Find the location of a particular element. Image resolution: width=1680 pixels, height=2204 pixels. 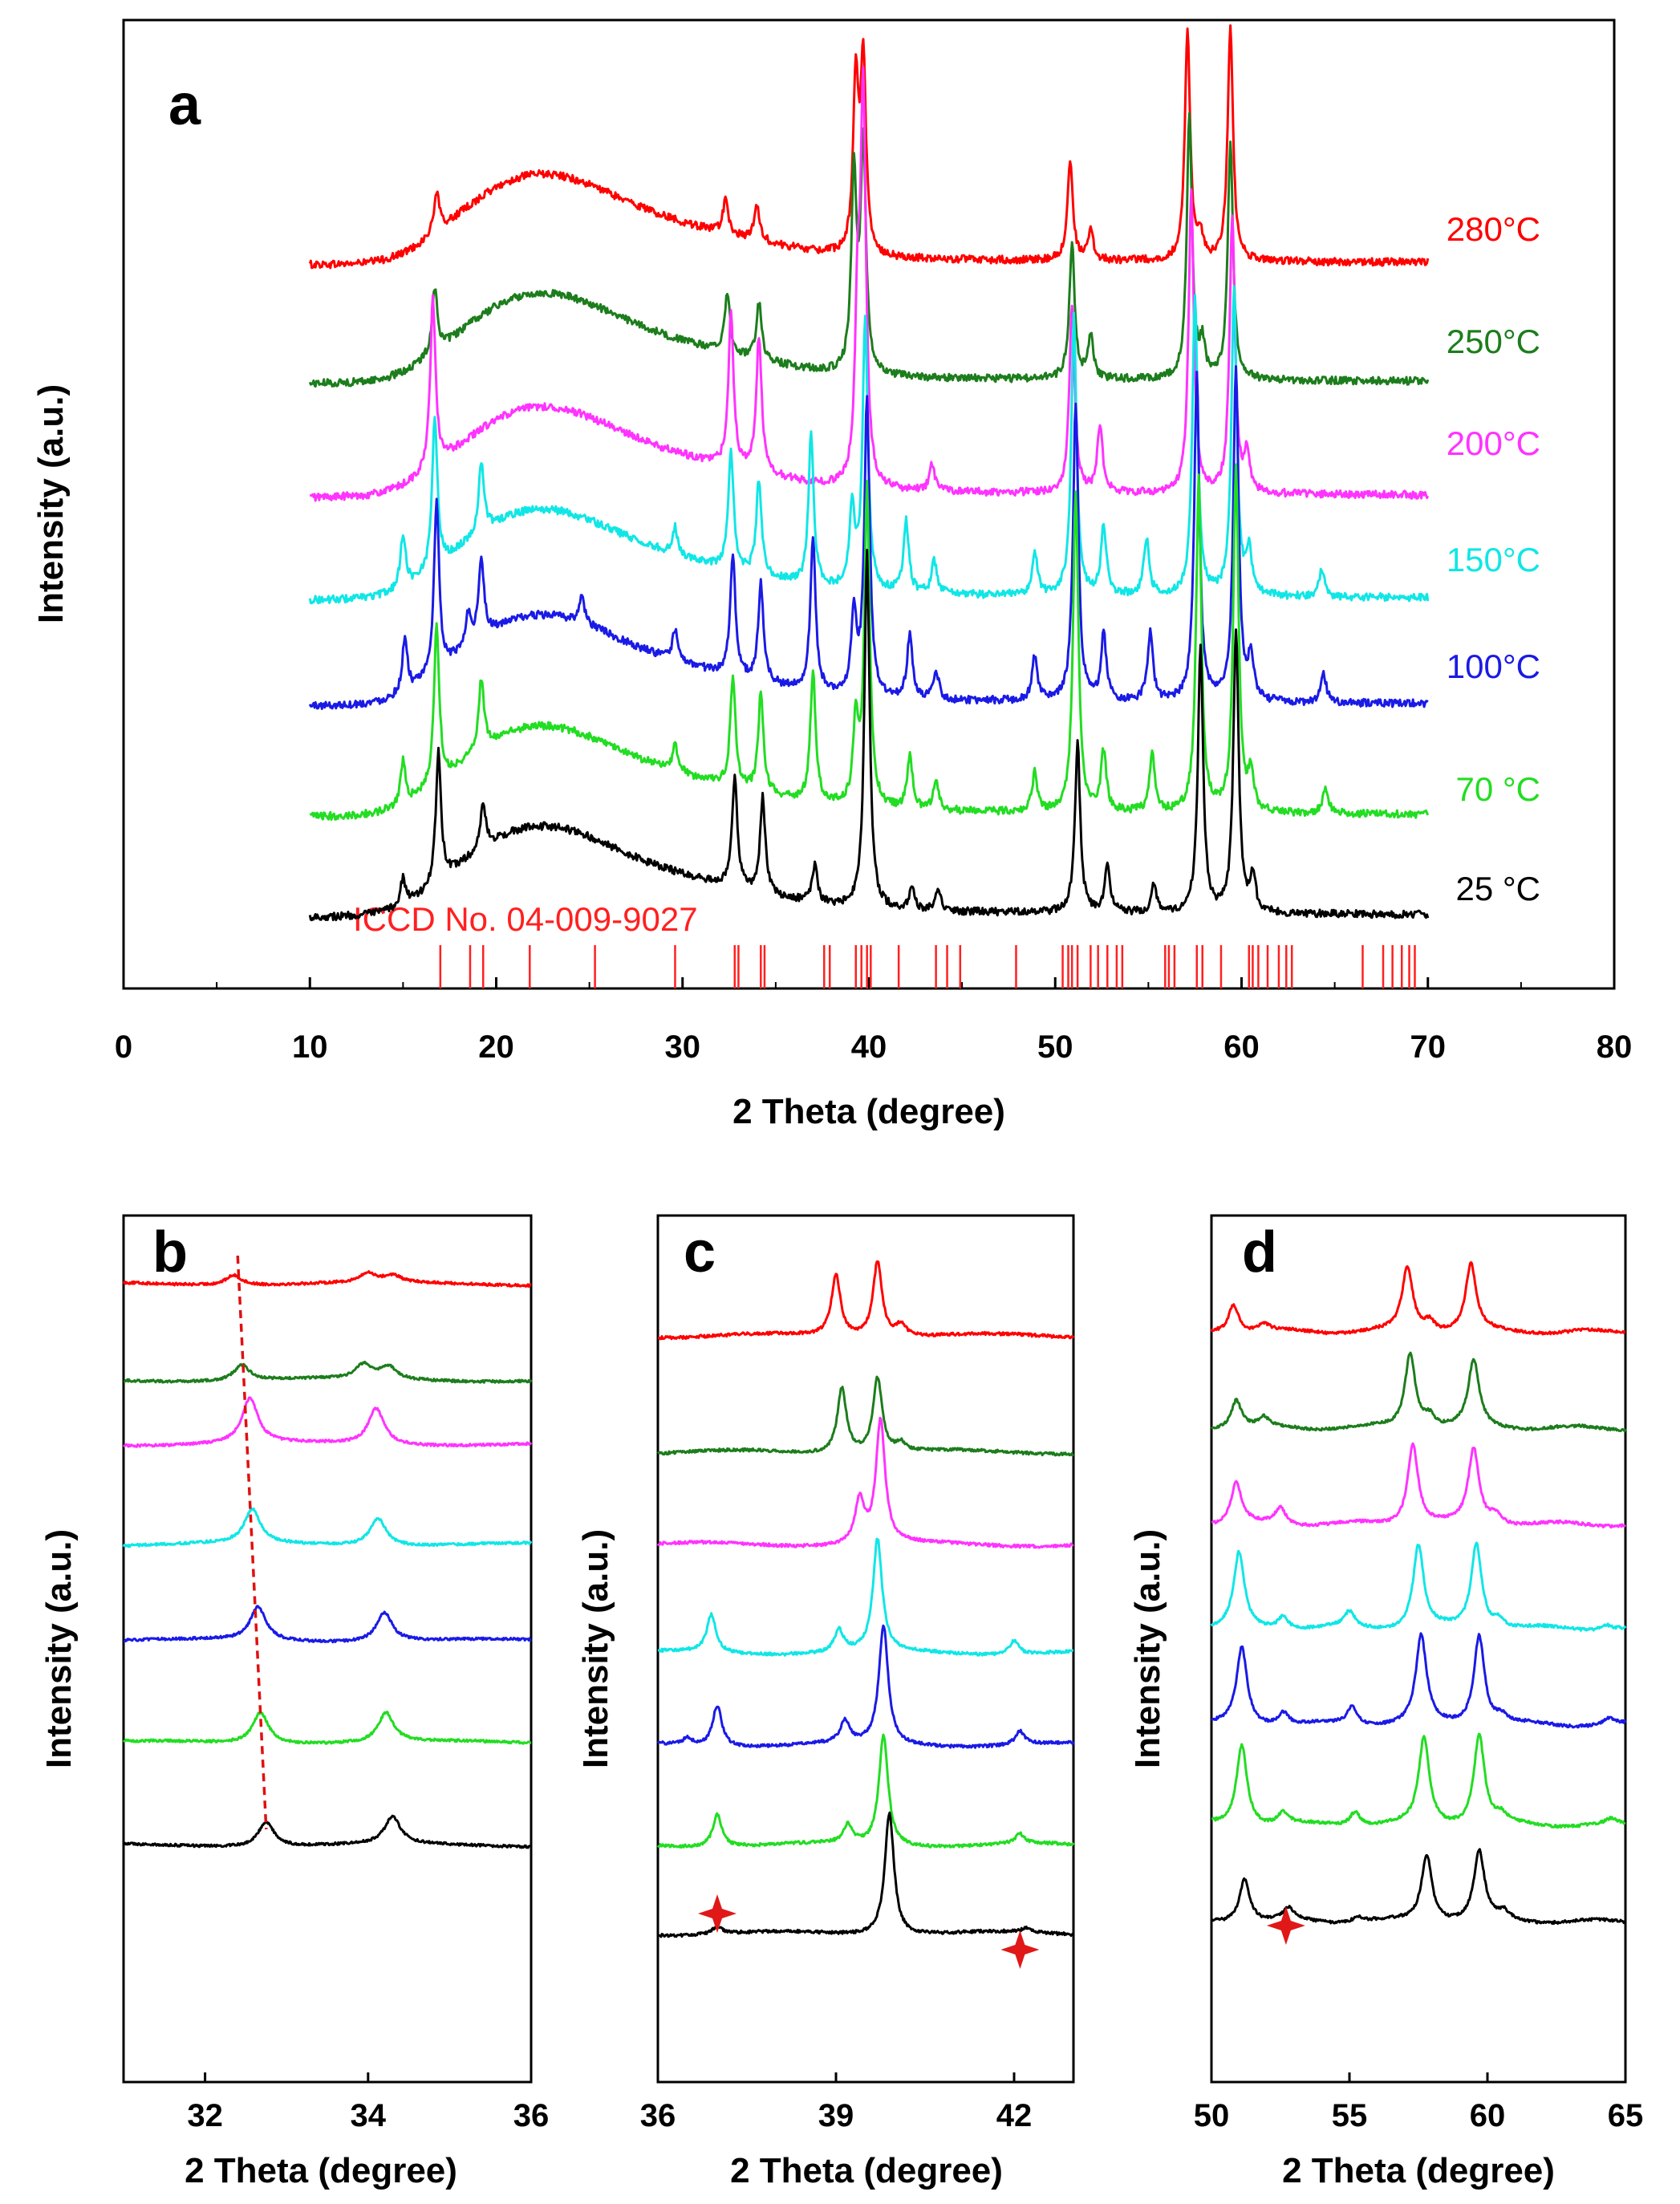

panel-a-xlabel: 2 Theta (degree) is located at coordinates (868, 1111).